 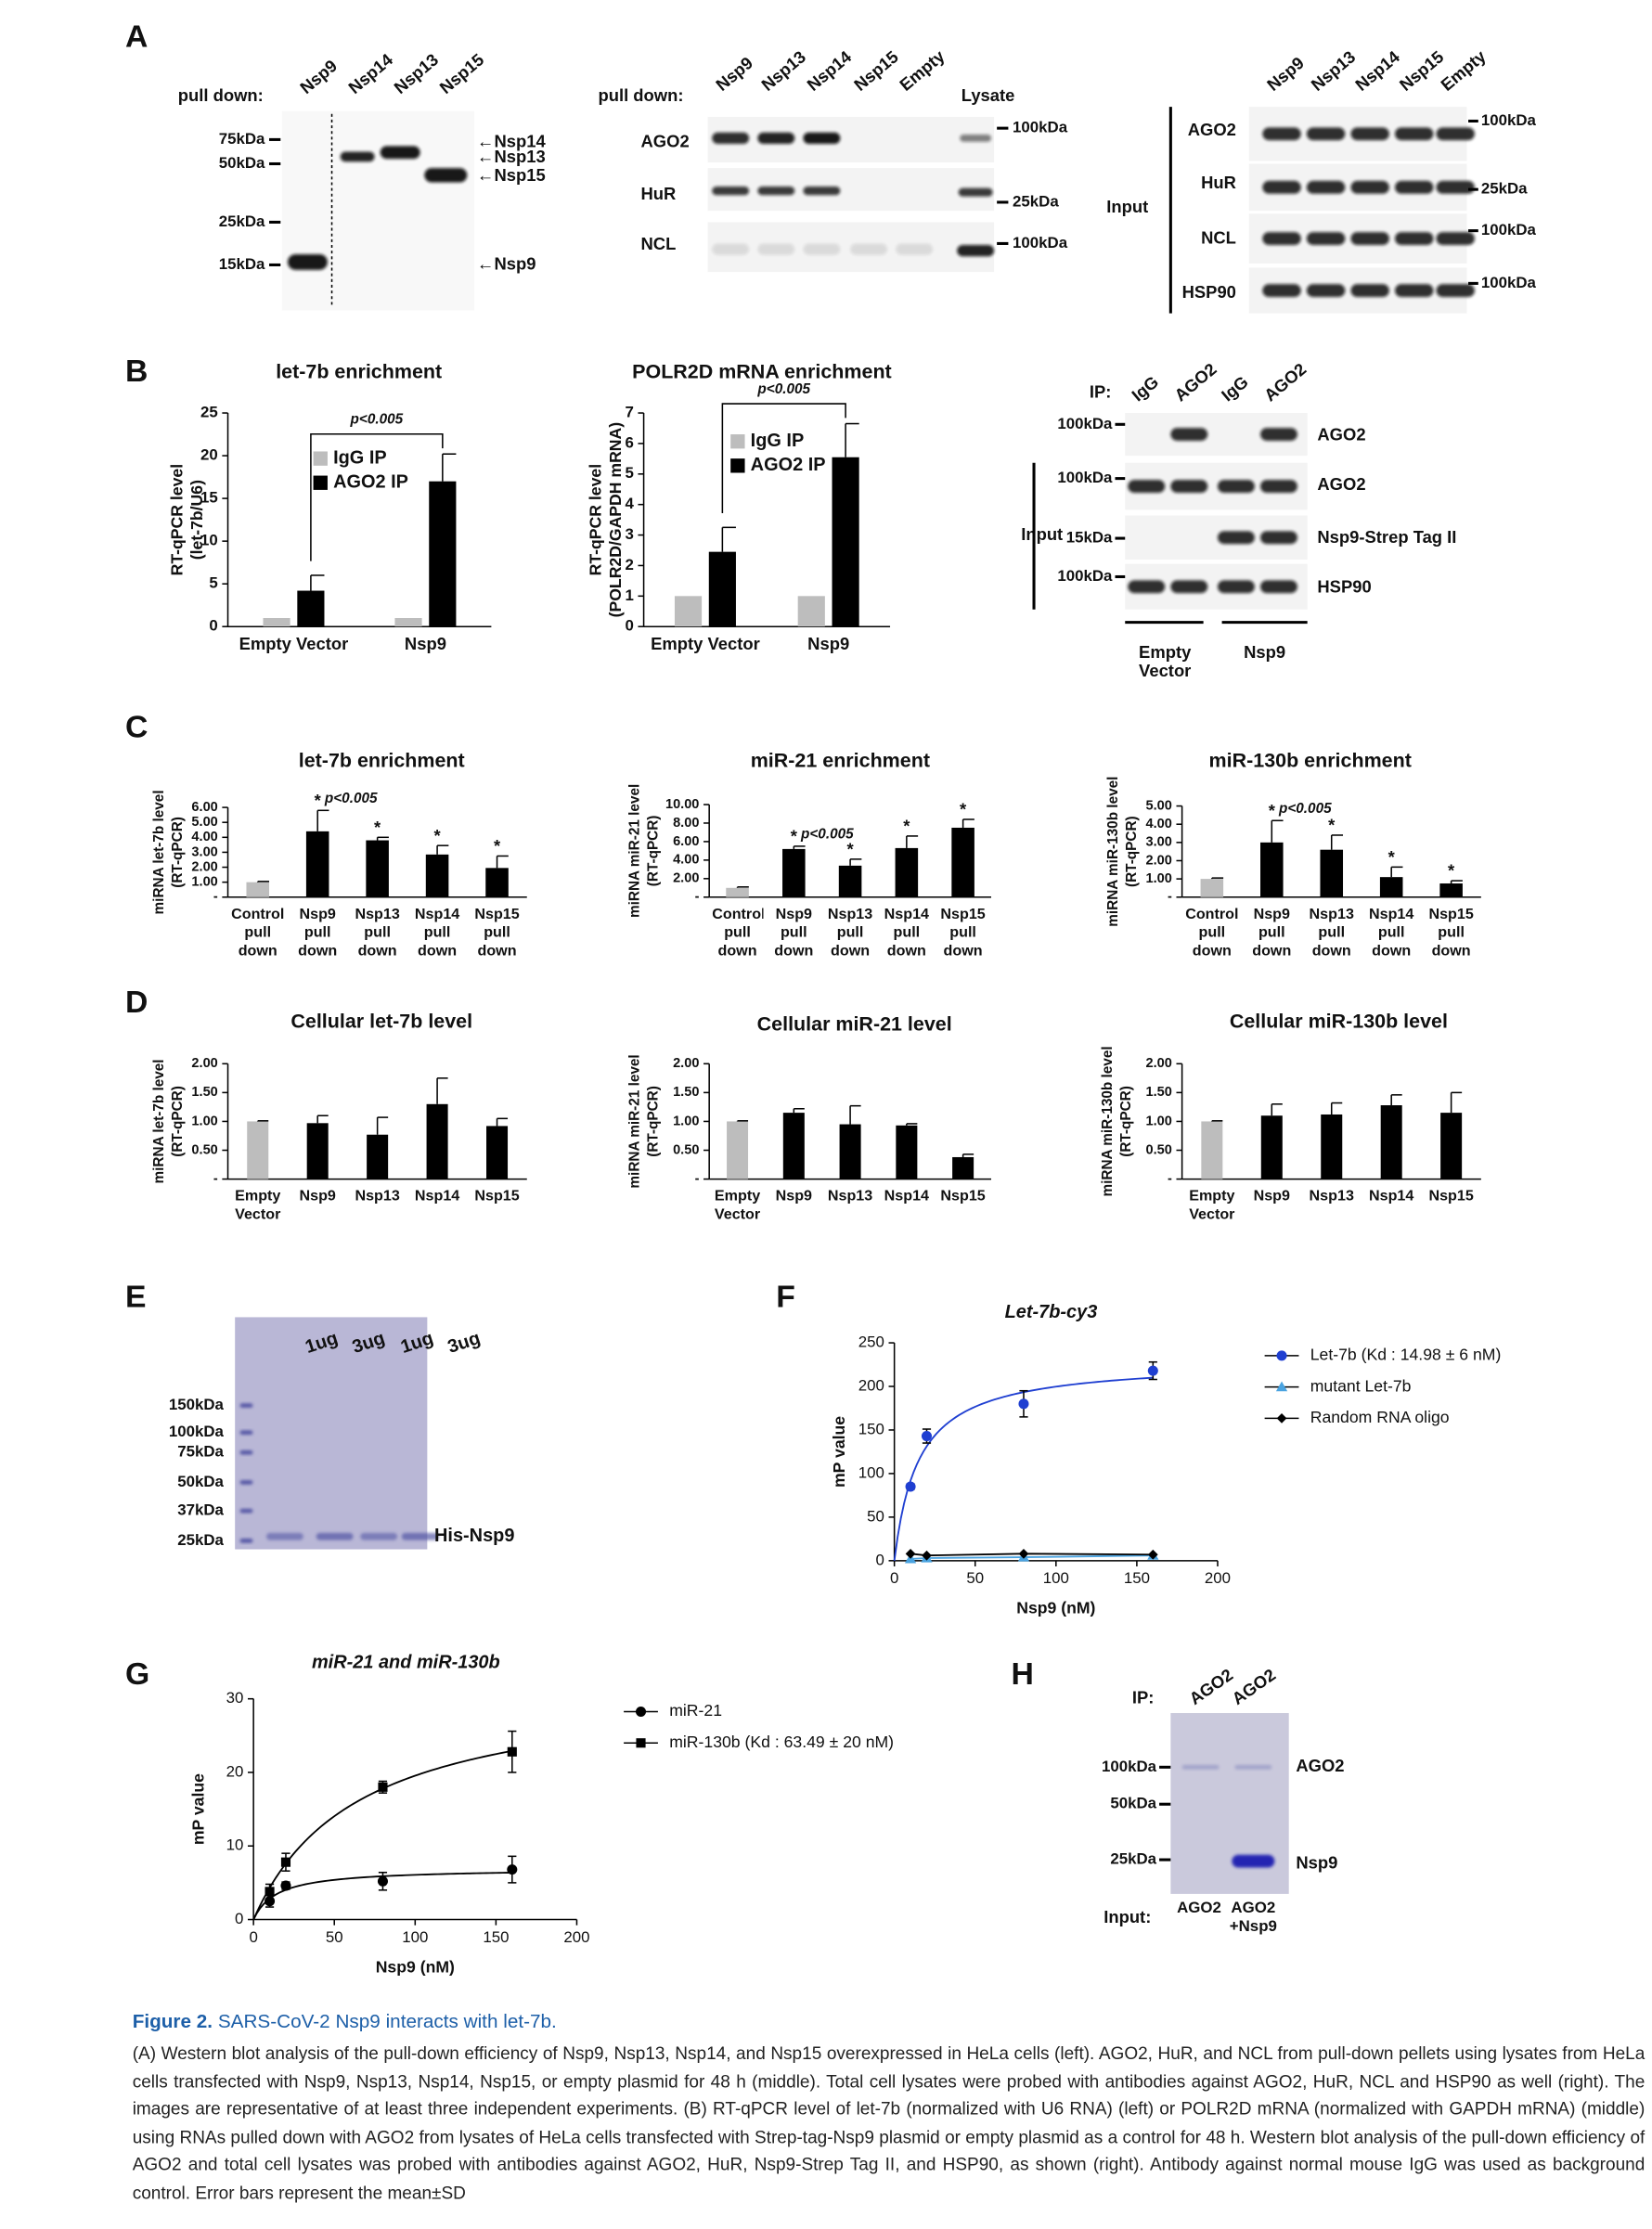 I want to click on marker-label: 25kDa, so click(x=242, y=221).